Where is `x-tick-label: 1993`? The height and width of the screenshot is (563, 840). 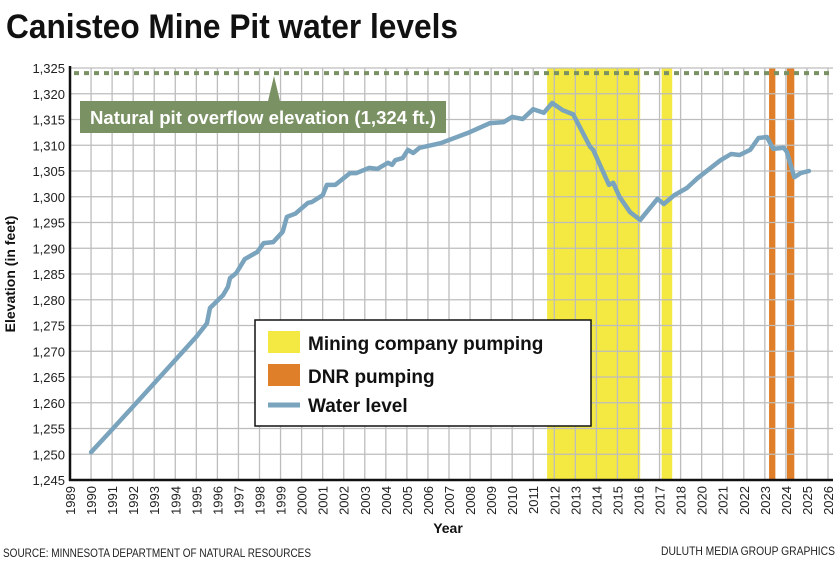
x-tick-label: 1993 is located at coordinates (154, 500).